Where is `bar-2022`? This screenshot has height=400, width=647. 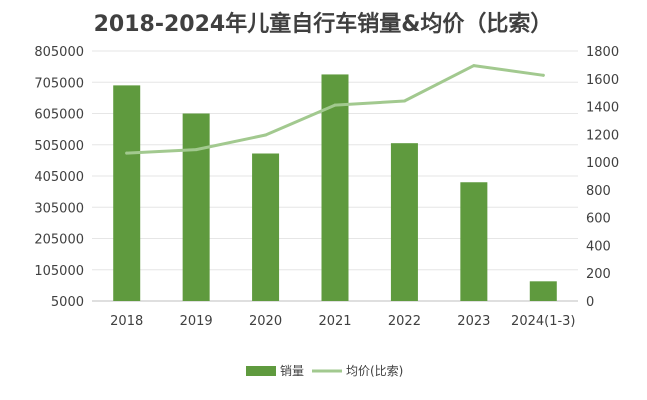 bar-2022 is located at coordinates (404, 222).